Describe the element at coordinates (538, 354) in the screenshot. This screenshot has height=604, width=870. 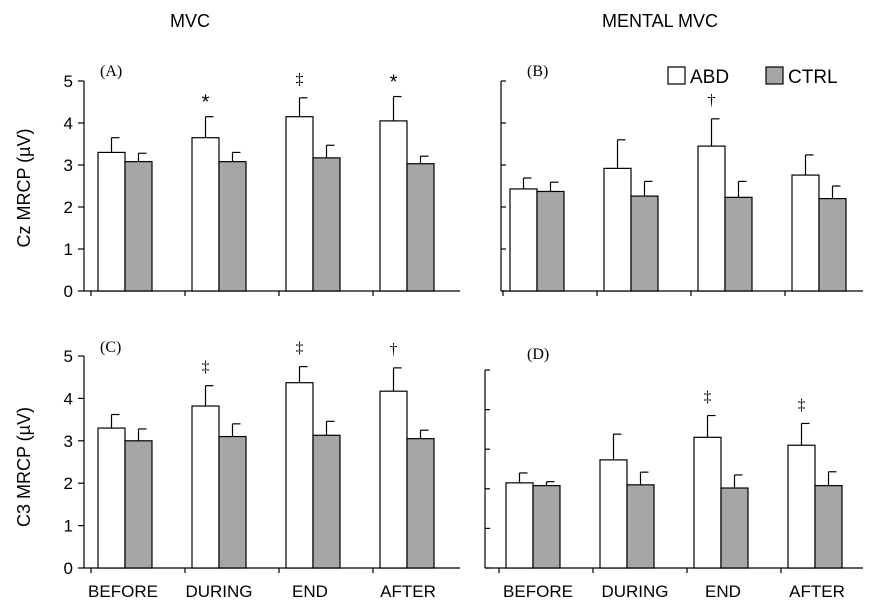
I see `panel-label: (D)` at that location.